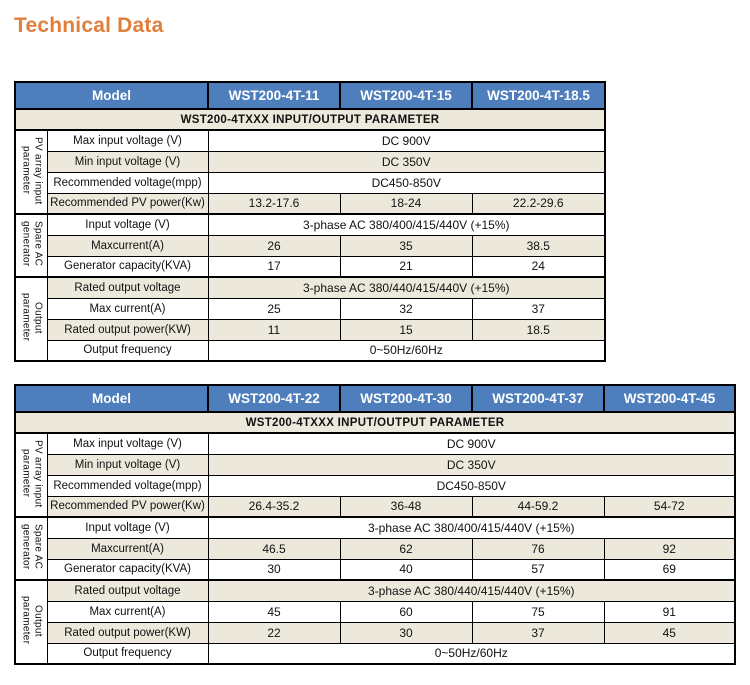  Describe the element at coordinates (406, 569) in the screenshot. I see `param-value: 40` at that location.